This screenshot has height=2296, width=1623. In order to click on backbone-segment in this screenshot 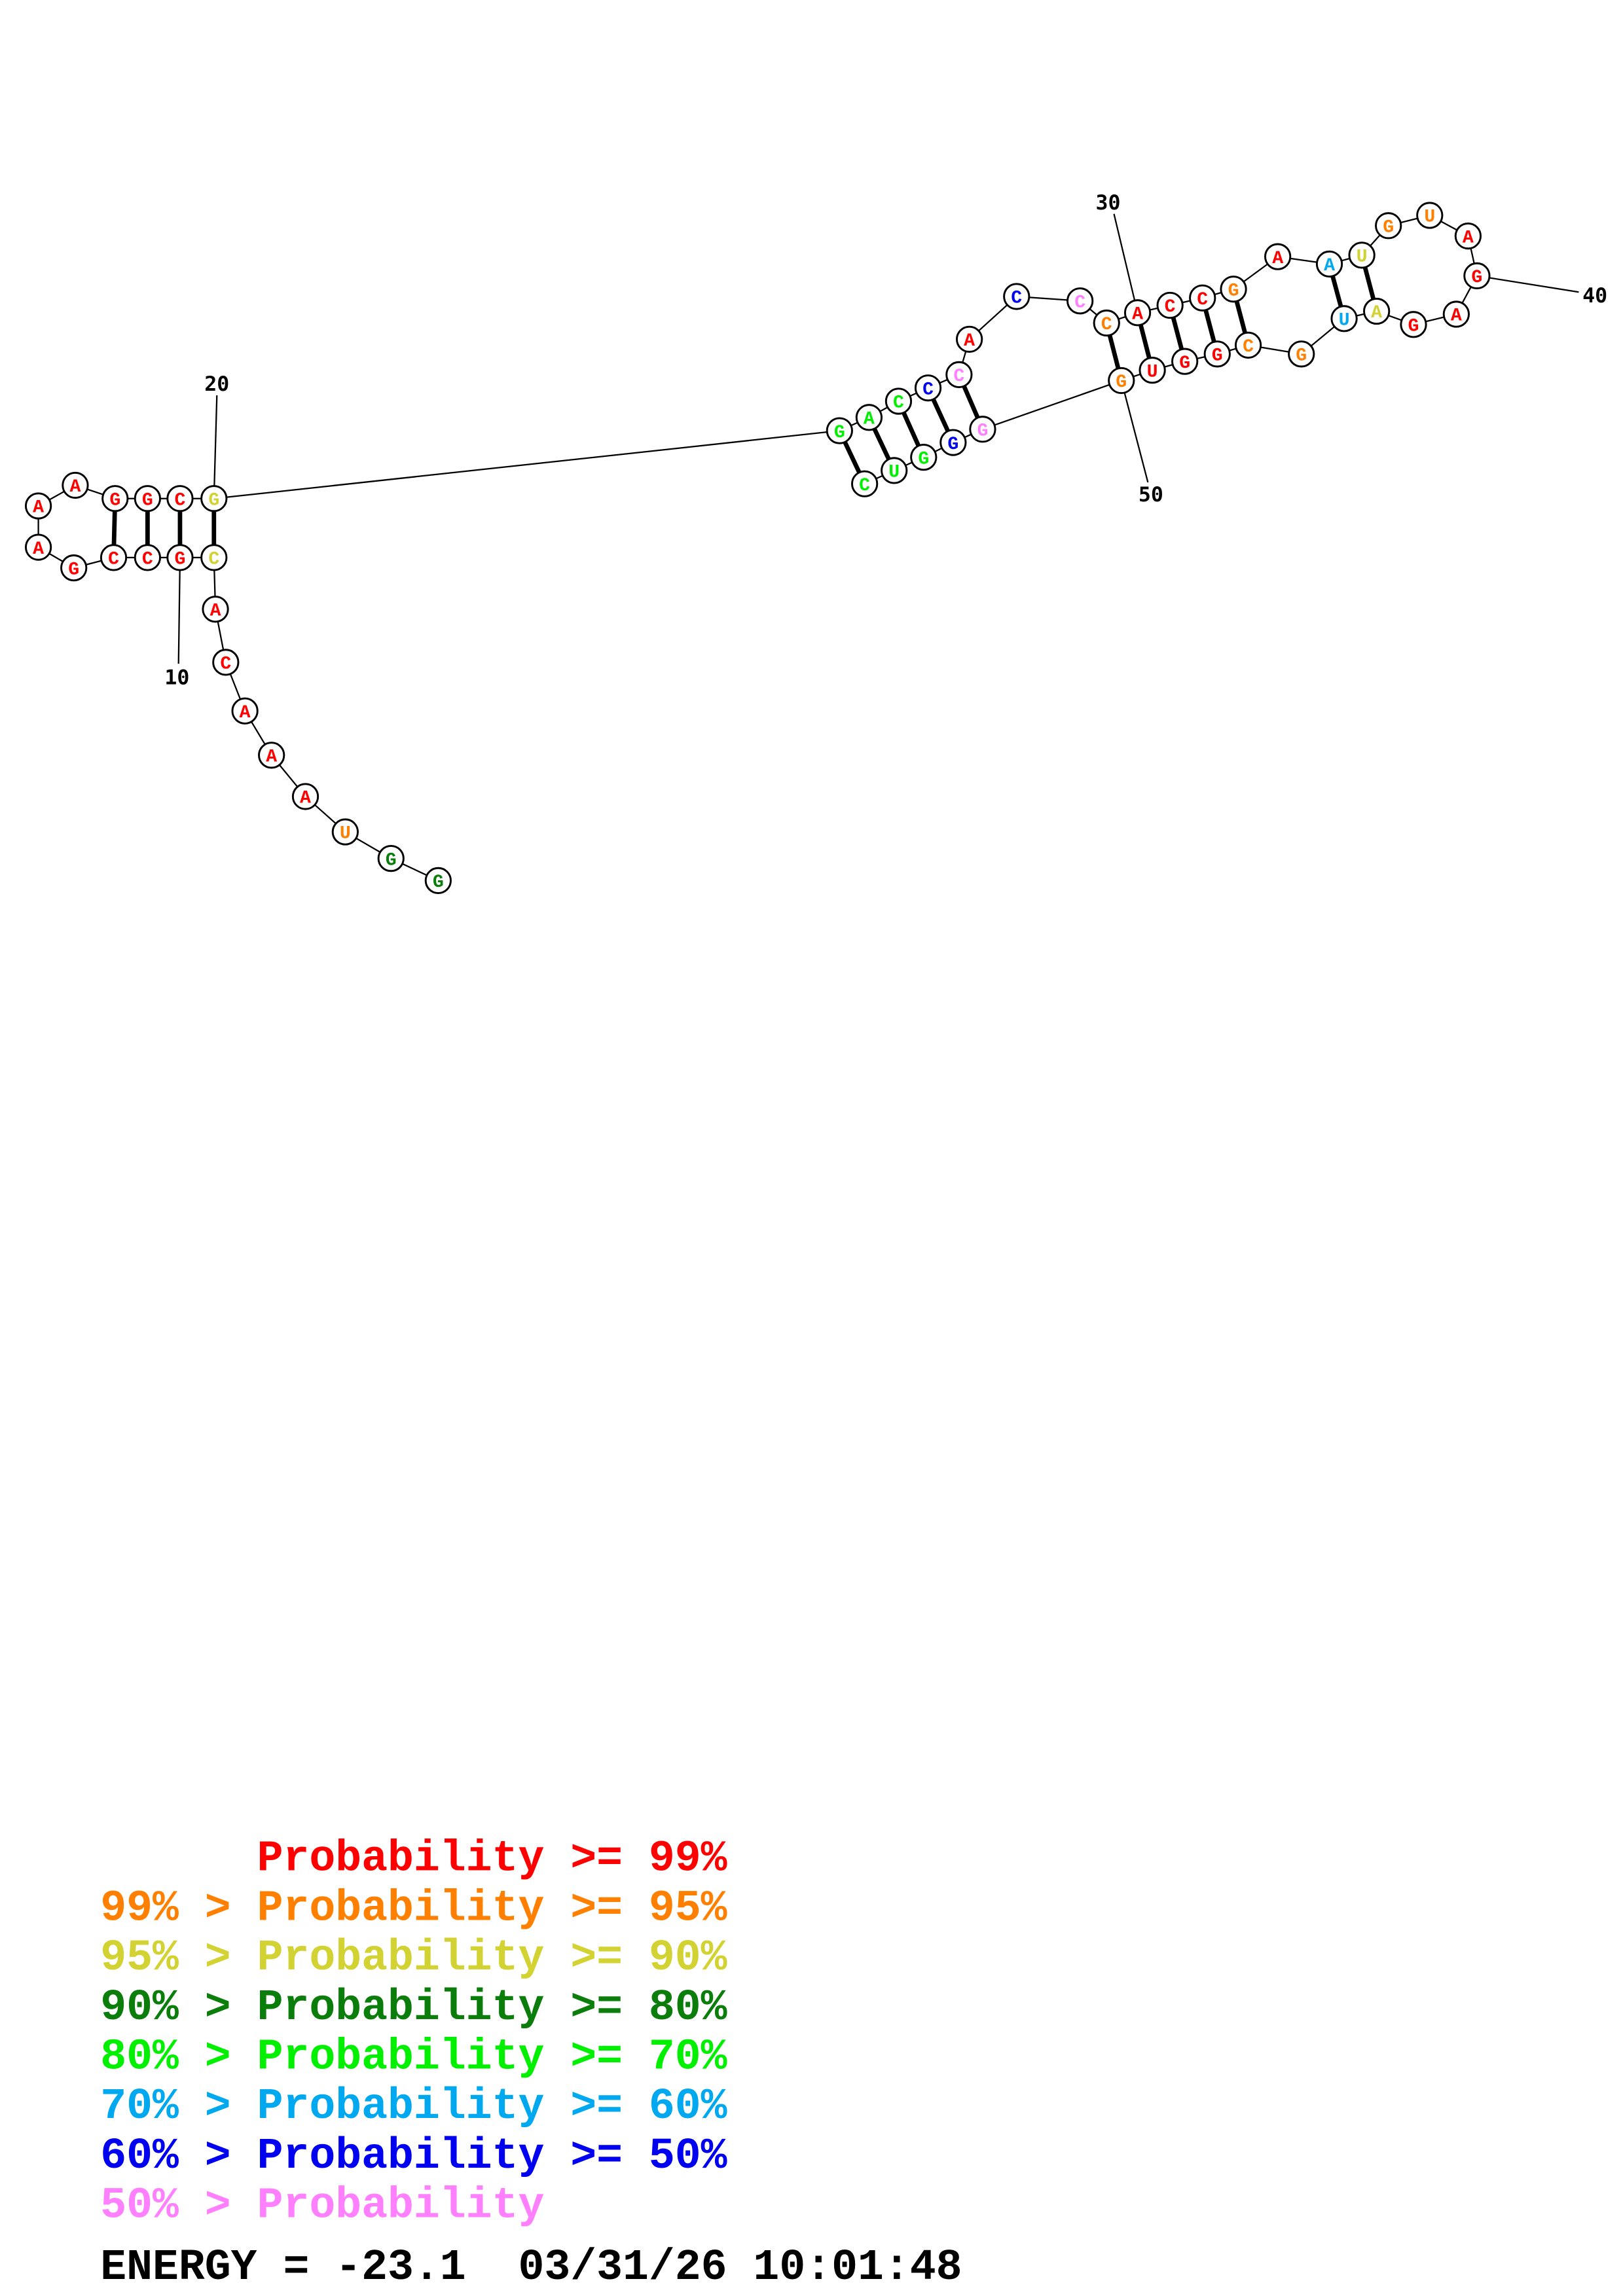, I will do `click(1052, 405)`.